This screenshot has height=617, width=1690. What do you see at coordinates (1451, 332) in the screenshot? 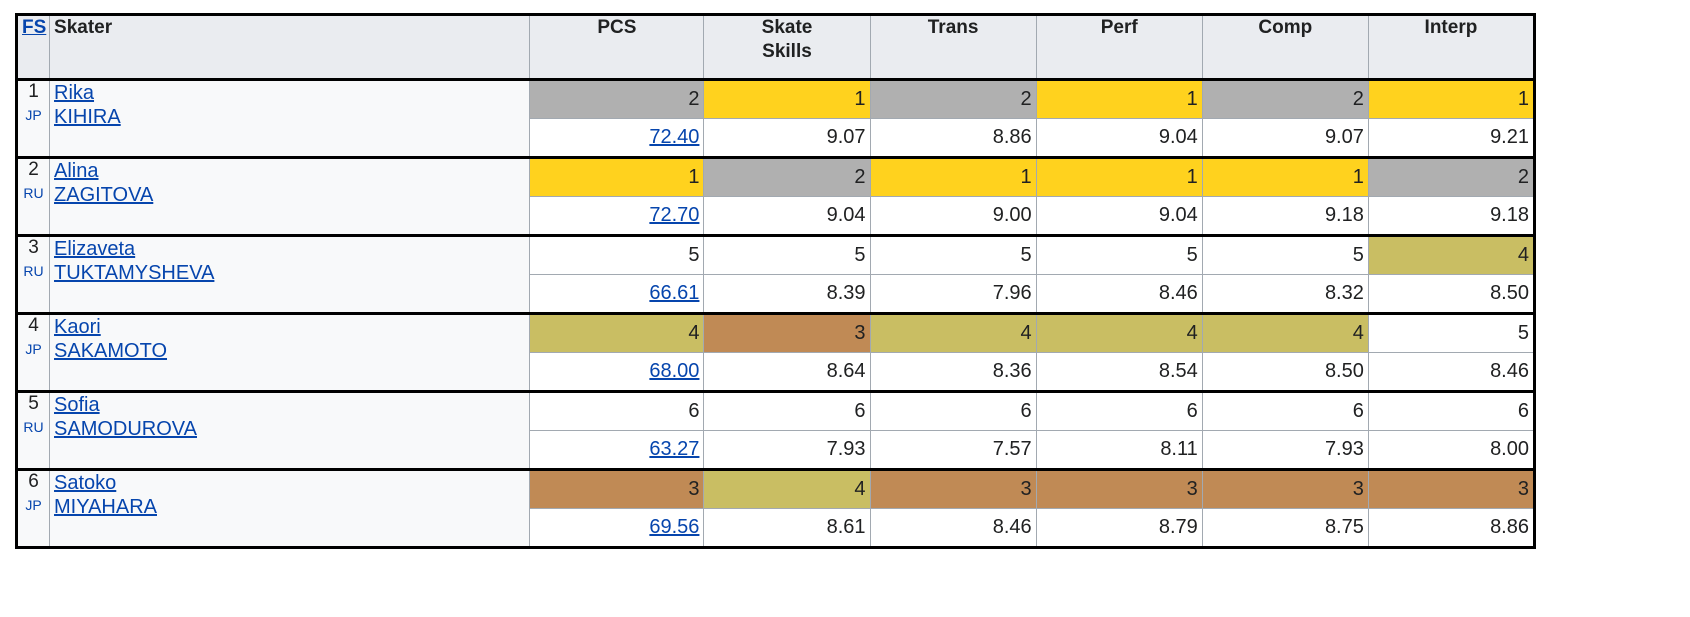
I see `interp-rank: 5` at bounding box center [1451, 332].